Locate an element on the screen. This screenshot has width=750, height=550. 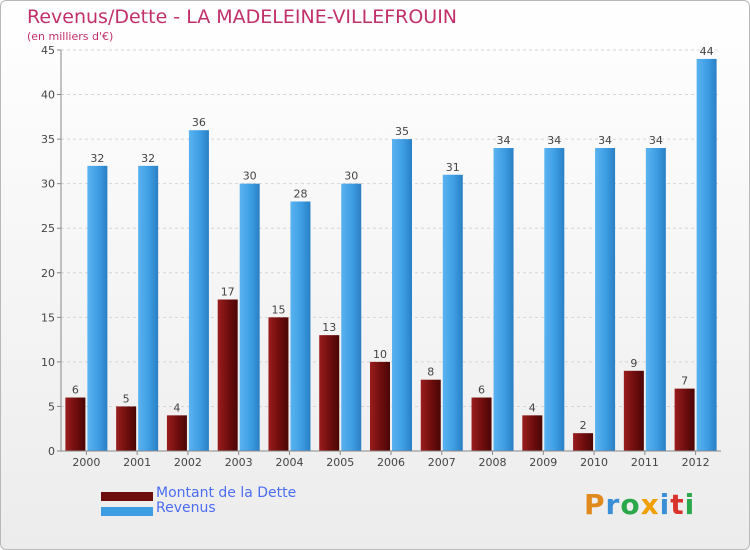
data-label: 7 is located at coordinates (684, 381).